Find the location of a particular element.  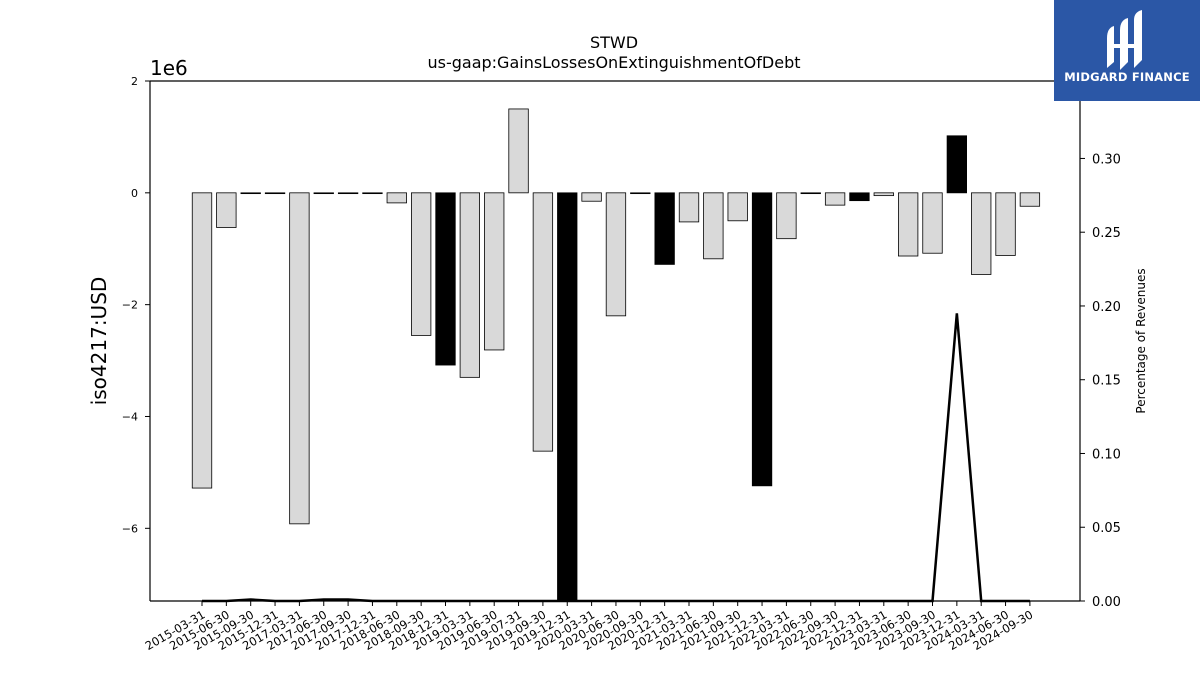

y2-tick-label: 0.25 is located at coordinates (1106, 233).